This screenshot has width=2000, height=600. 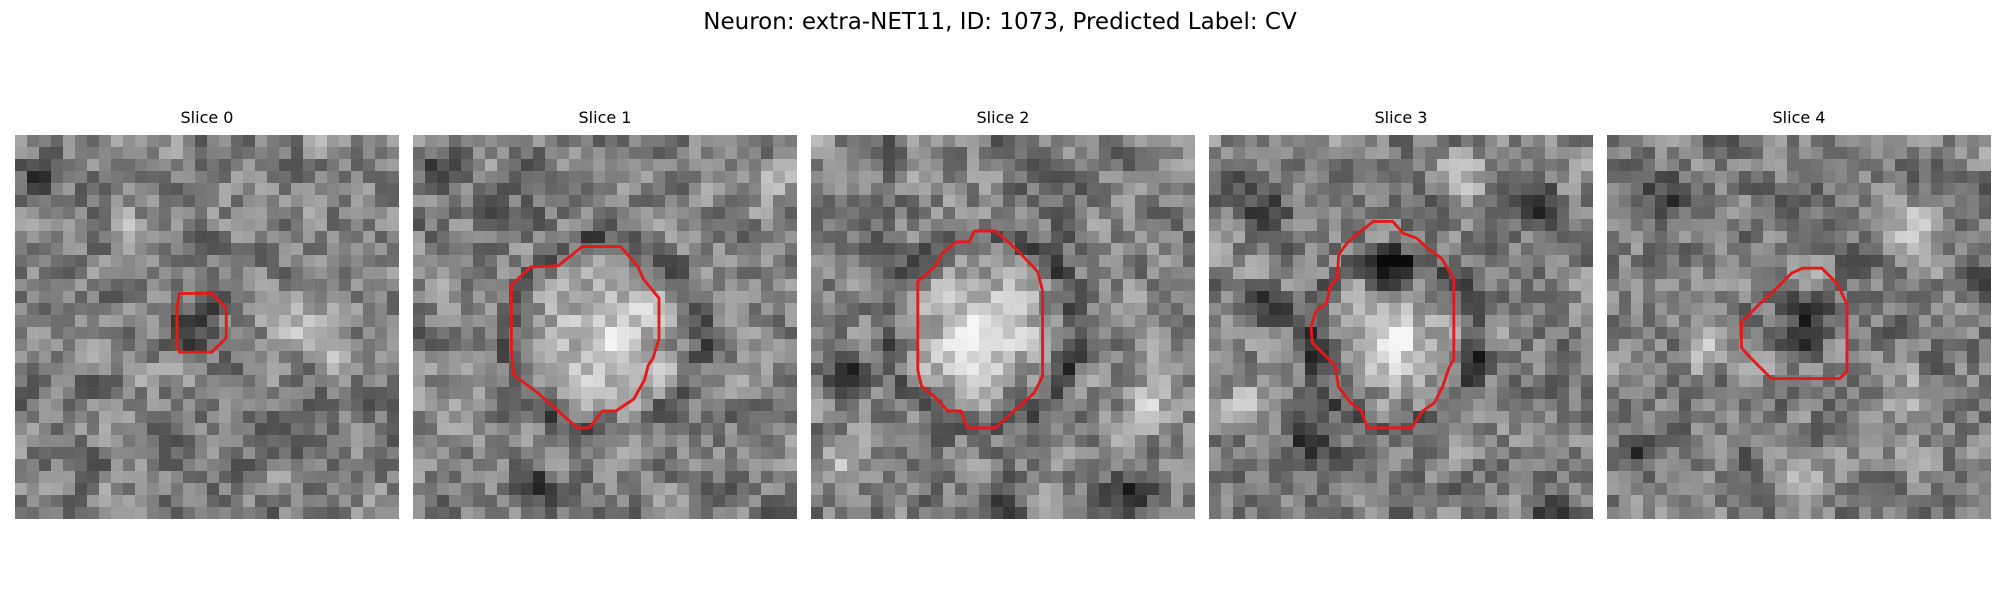 I want to click on slice-panel-3: Slice 3, so click(x=1401, y=318).